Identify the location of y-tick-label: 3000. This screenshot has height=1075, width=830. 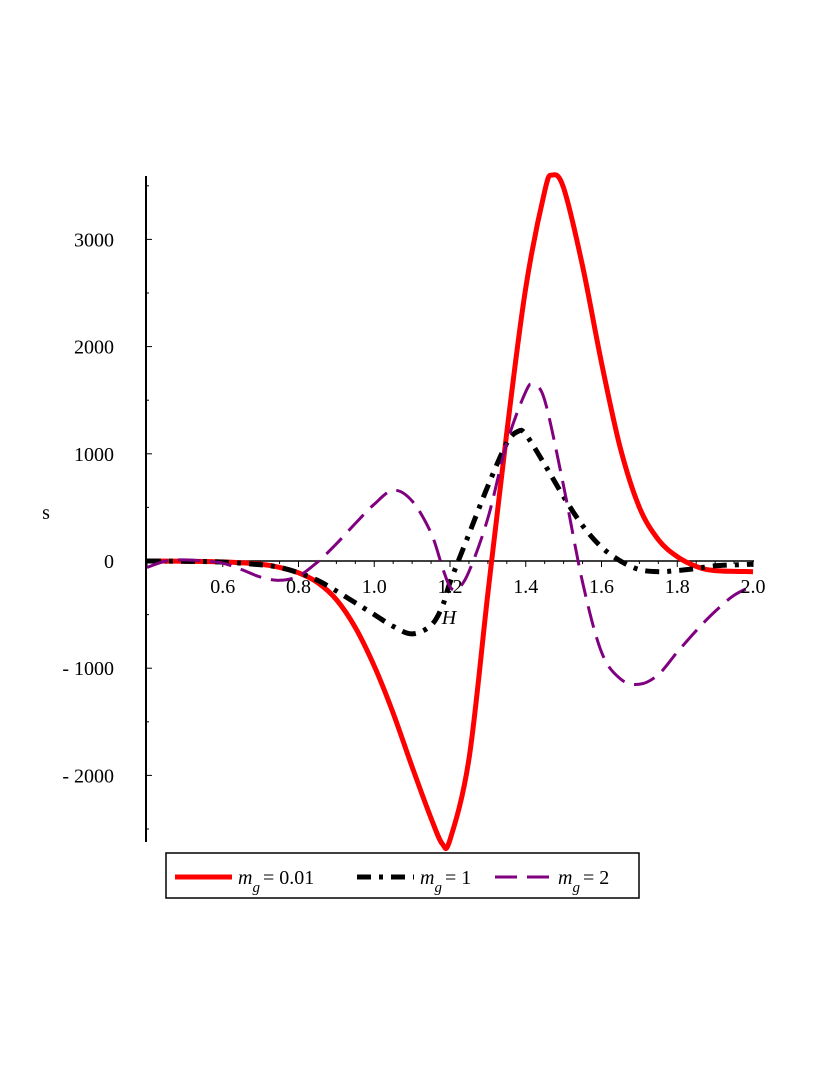
(94, 240).